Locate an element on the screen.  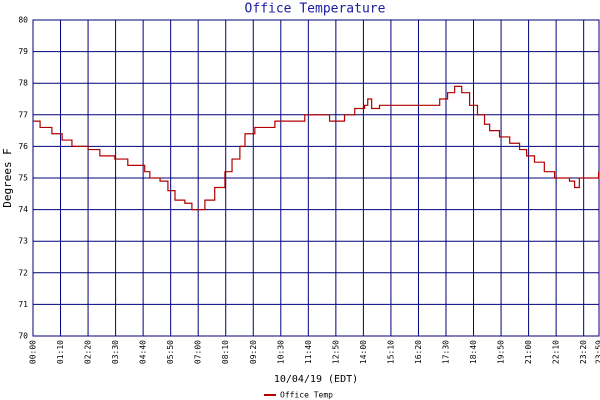
y-tick-label: 76 is located at coordinates (23, 146).